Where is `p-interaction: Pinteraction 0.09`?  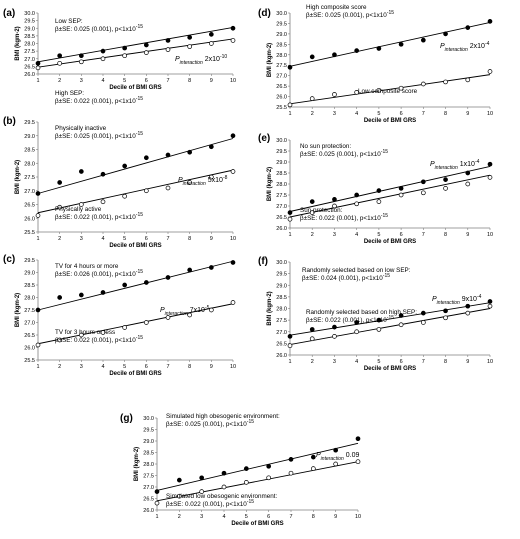
p-interaction: Pinteraction 0.09 is located at coordinates (337, 457).